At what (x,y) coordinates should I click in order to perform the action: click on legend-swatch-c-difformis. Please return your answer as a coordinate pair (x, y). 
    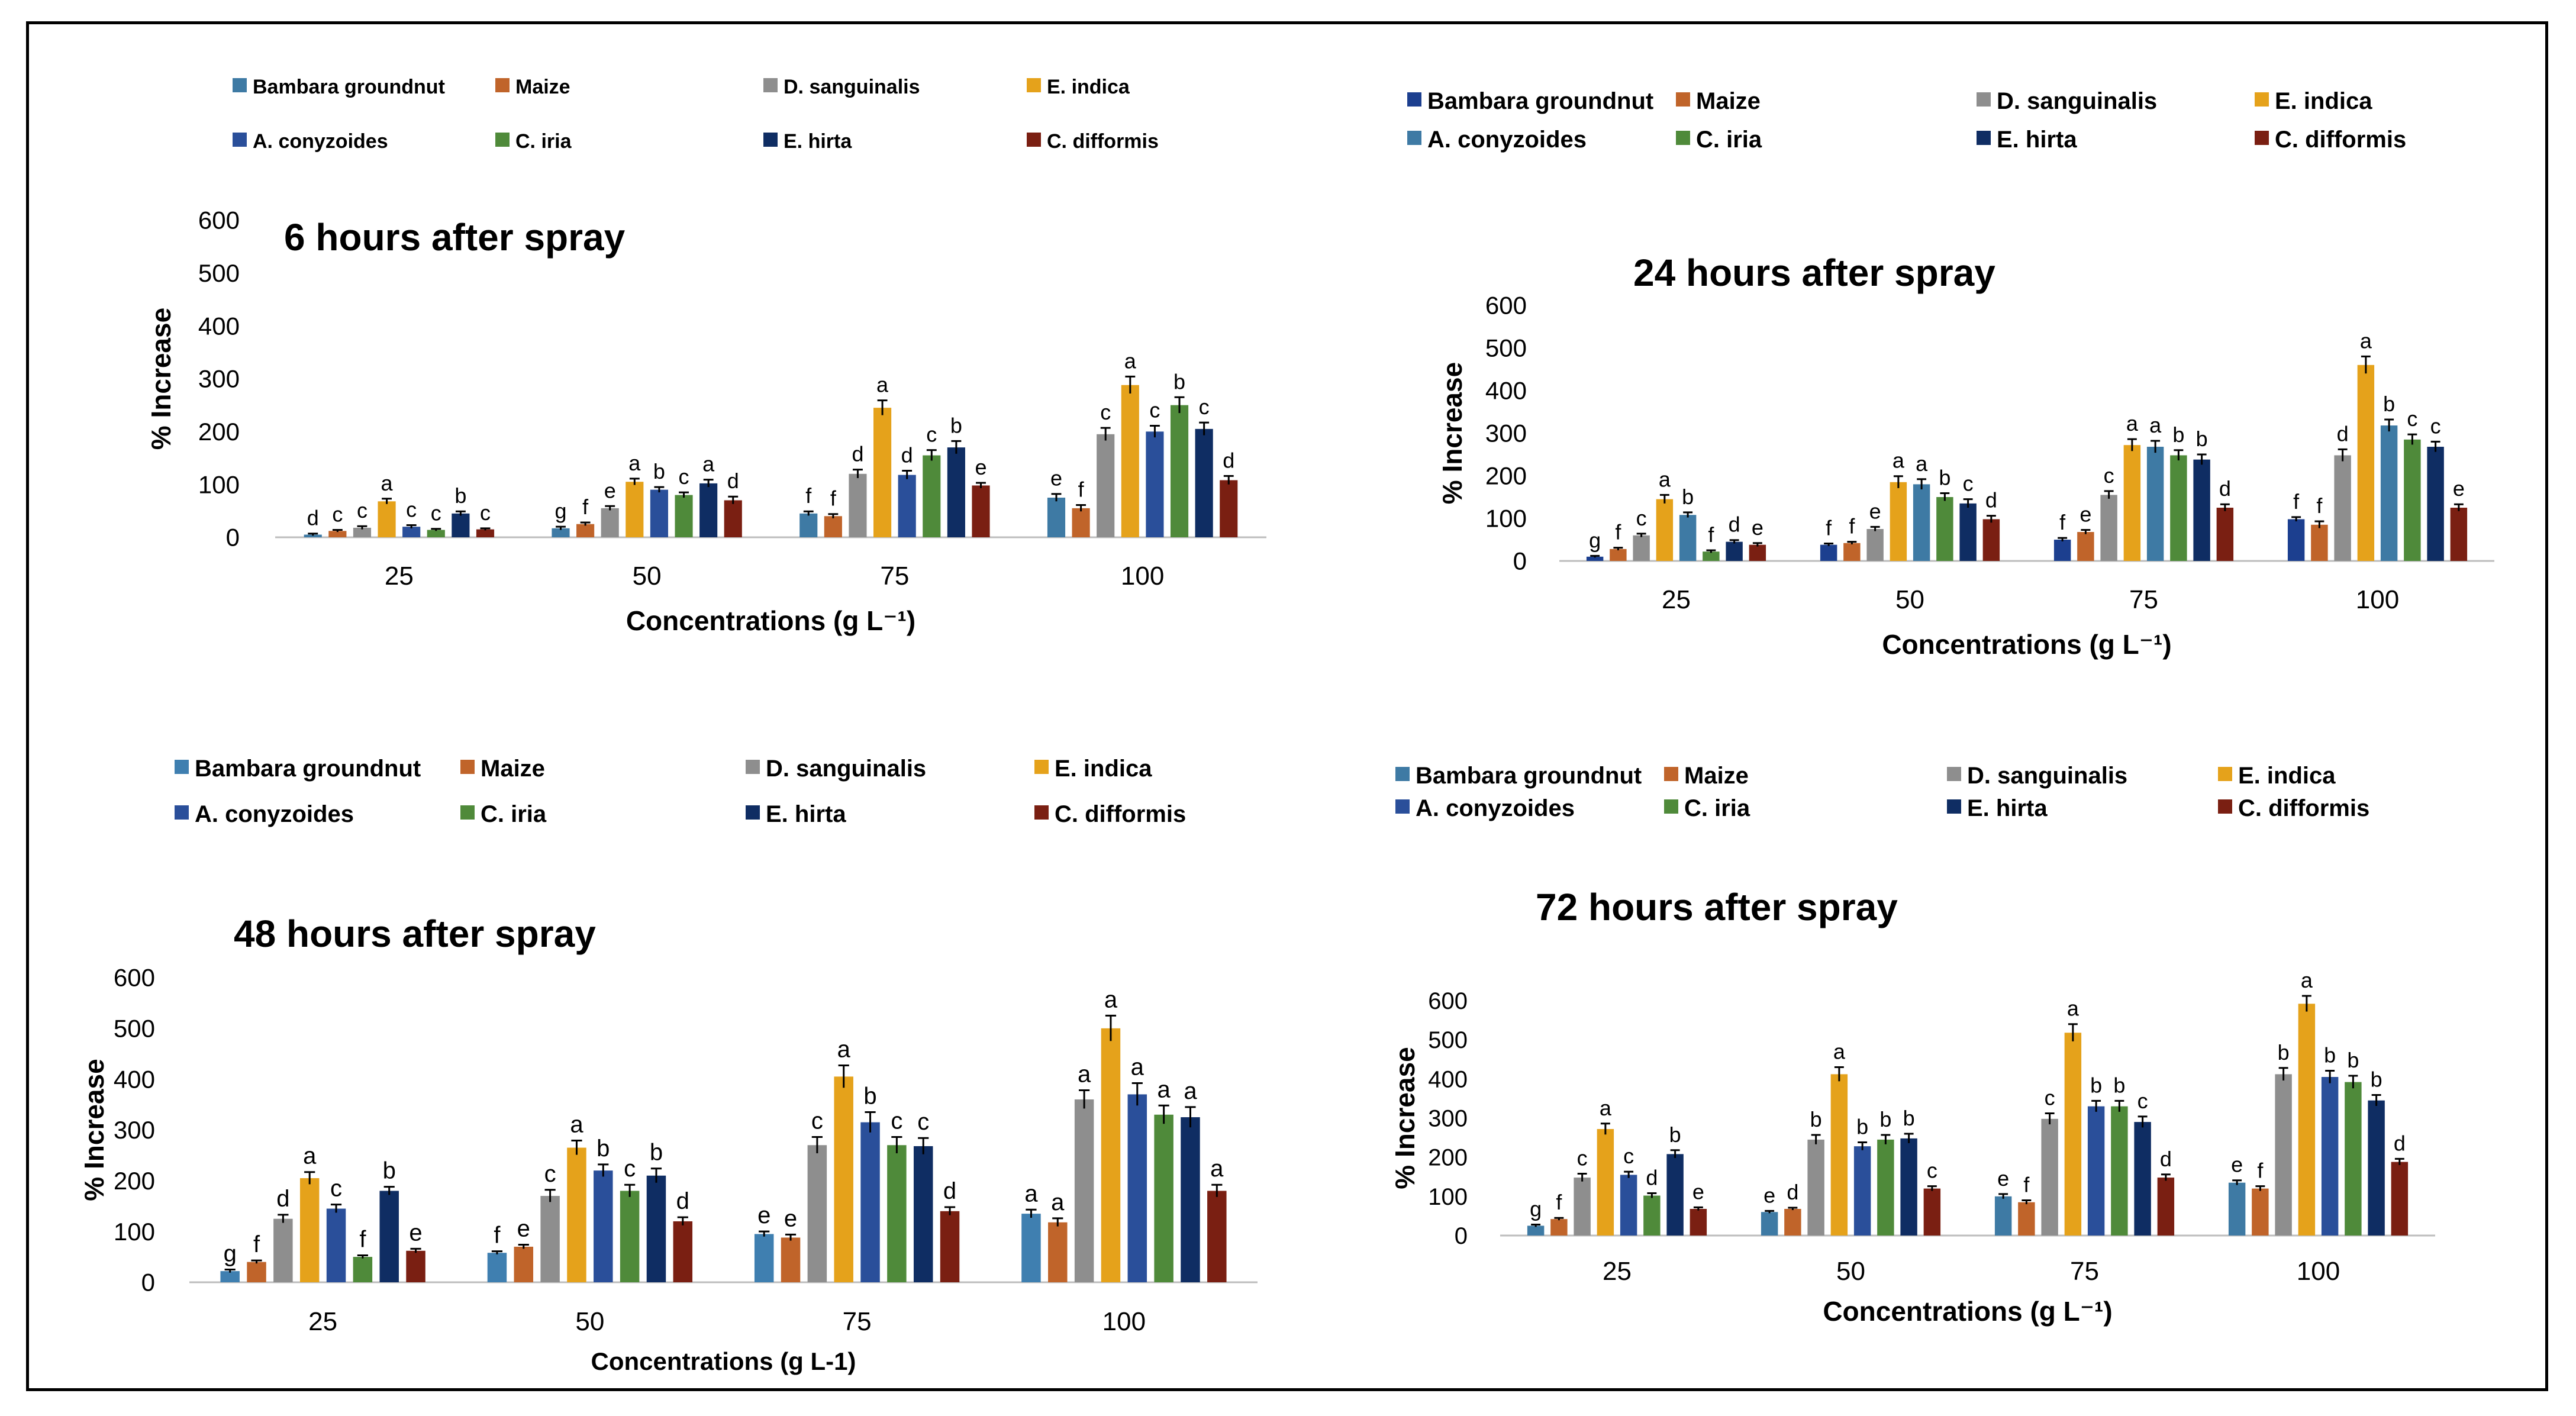
    Looking at the image, I should click on (2262, 138).